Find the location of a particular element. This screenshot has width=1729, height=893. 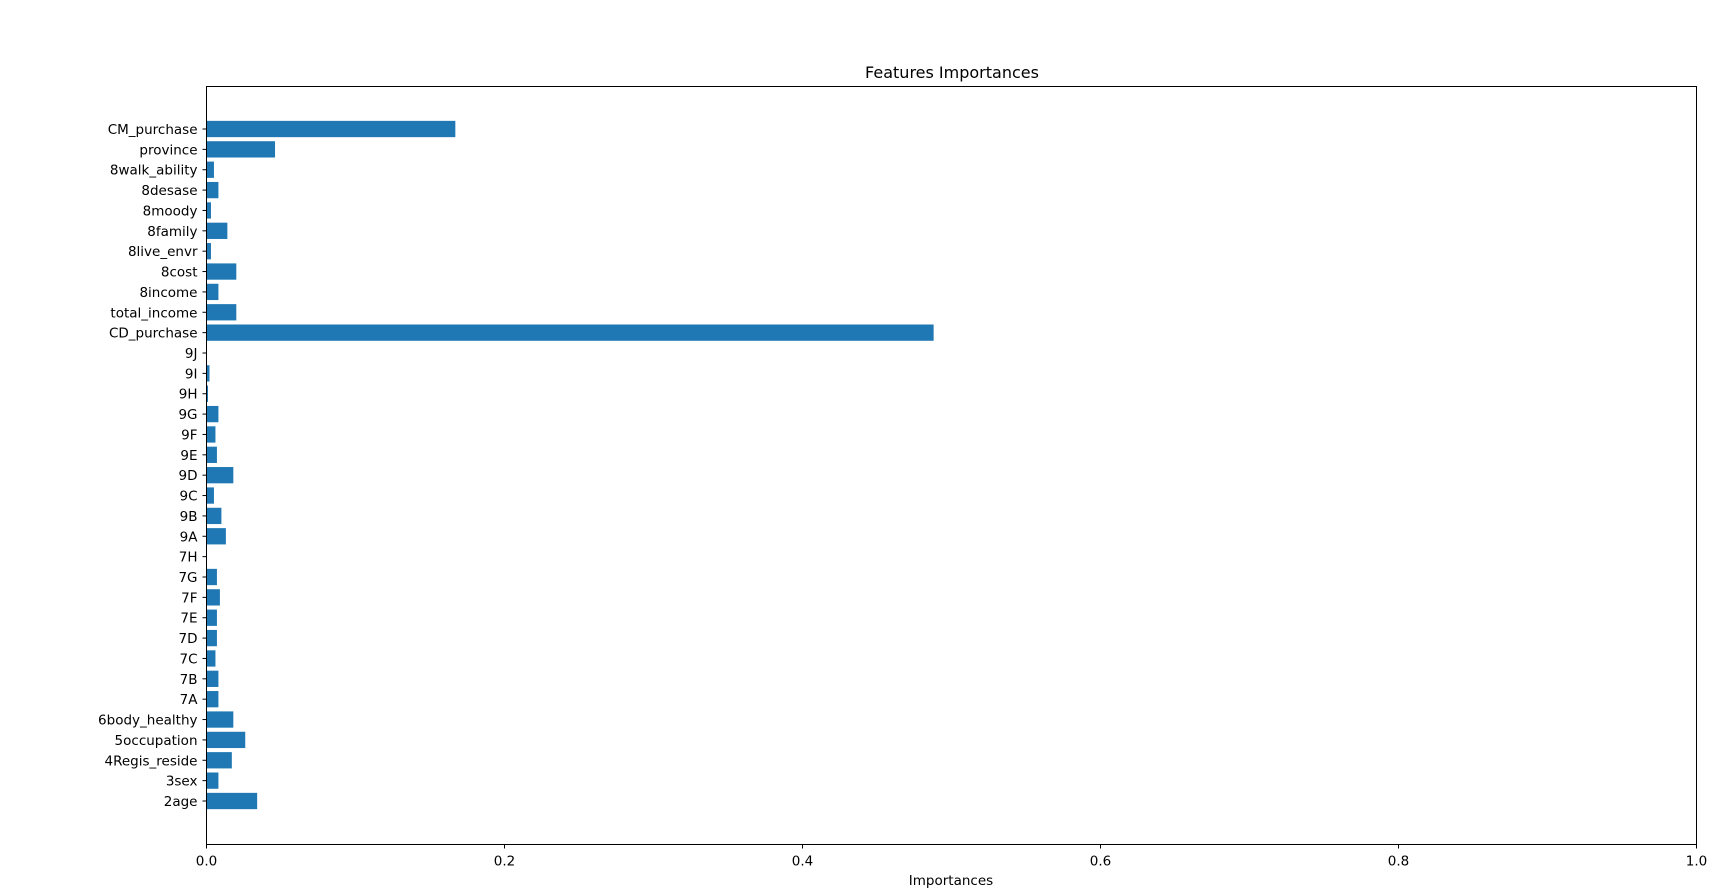

y-tick-label: 7H is located at coordinates (188, 558).